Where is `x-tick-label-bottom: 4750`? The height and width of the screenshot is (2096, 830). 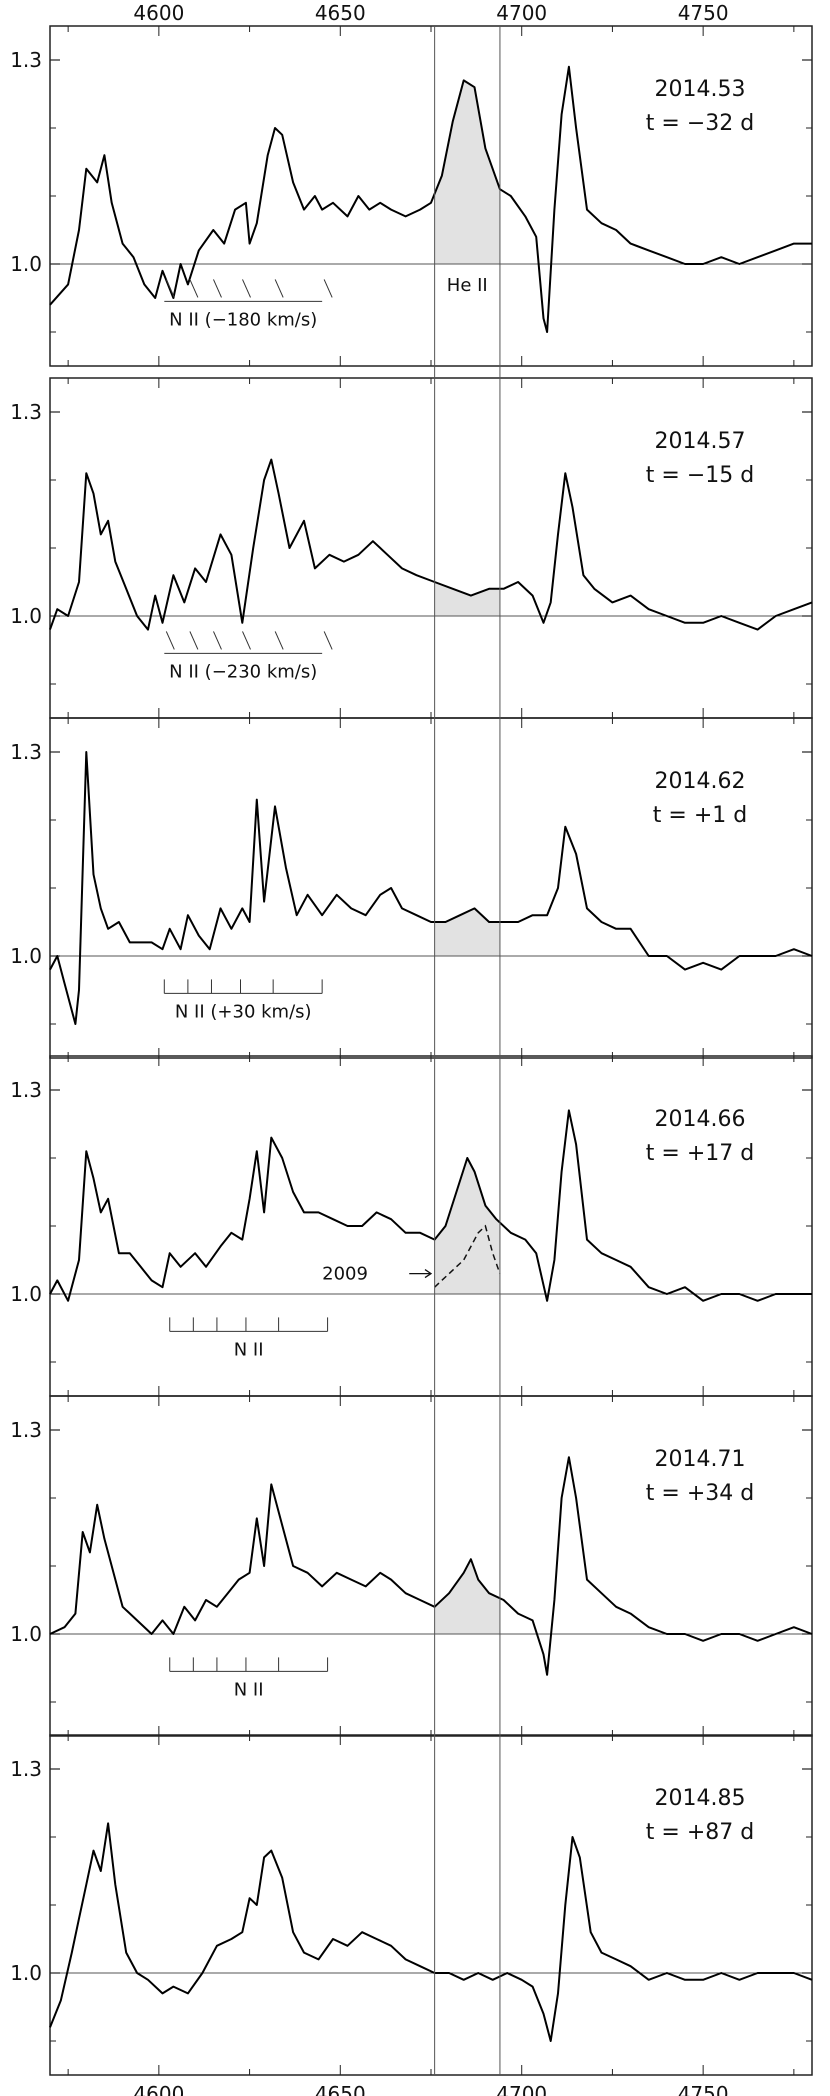
x-tick-label-bottom: 4750 is located at coordinates (703, 2089).